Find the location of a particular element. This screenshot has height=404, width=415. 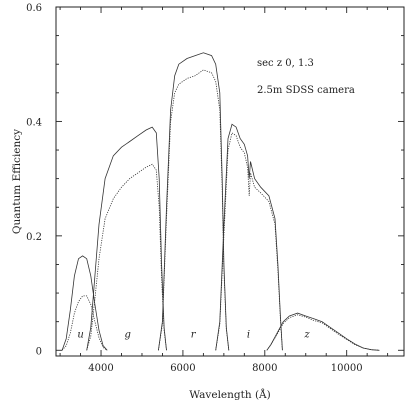

x-tick-label: 4000 is located at coordinates (100, 368).